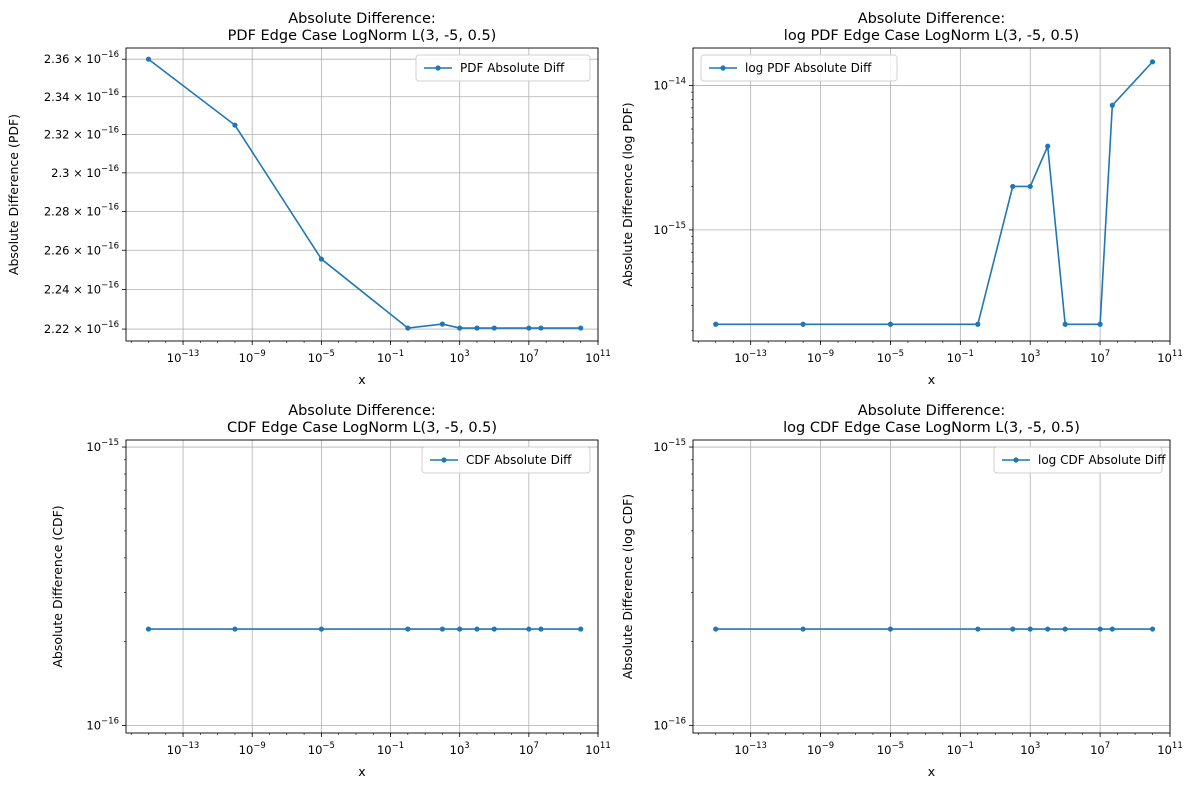 The width and height of the screenshot is (1189, 789). What do you see at coordinates (57, 586) in the screenshot?
I see `y-axis-label: Absolute Difference (CDF)` at bounding box center [57, 586].